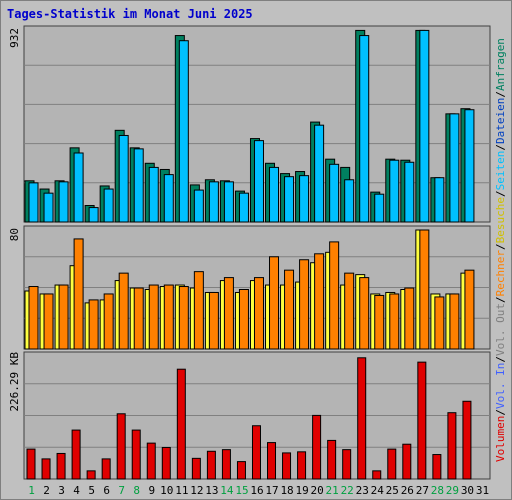 This screenshot has height=500, width=512. Describe the element at coordinates (500, 121) in the screenshot. I see `legend-entry-12: Dateien` at that location.